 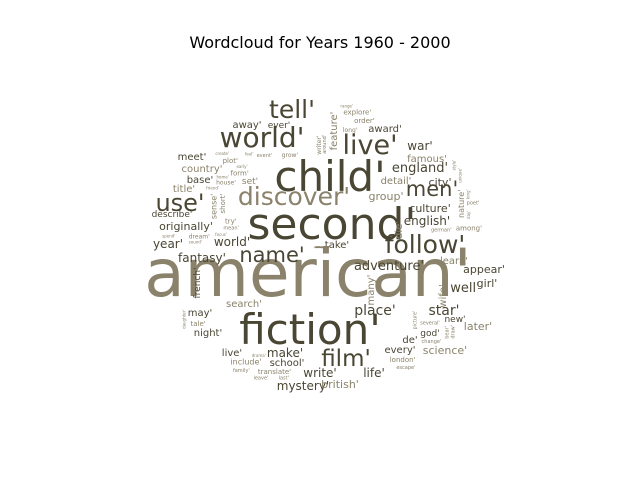 What do you see at coordinates (184, 189) in the screenshot?
I see `word-44: title'` at bounding box center [184, 189].